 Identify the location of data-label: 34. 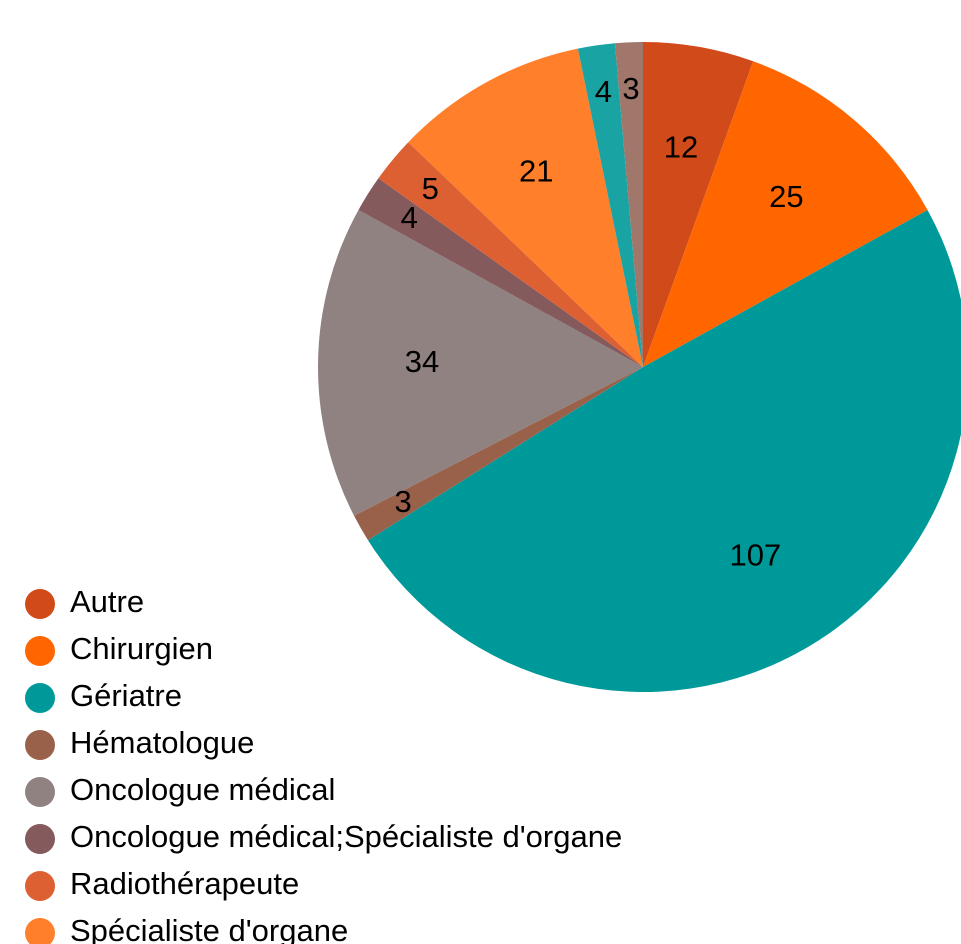
(422, 361).